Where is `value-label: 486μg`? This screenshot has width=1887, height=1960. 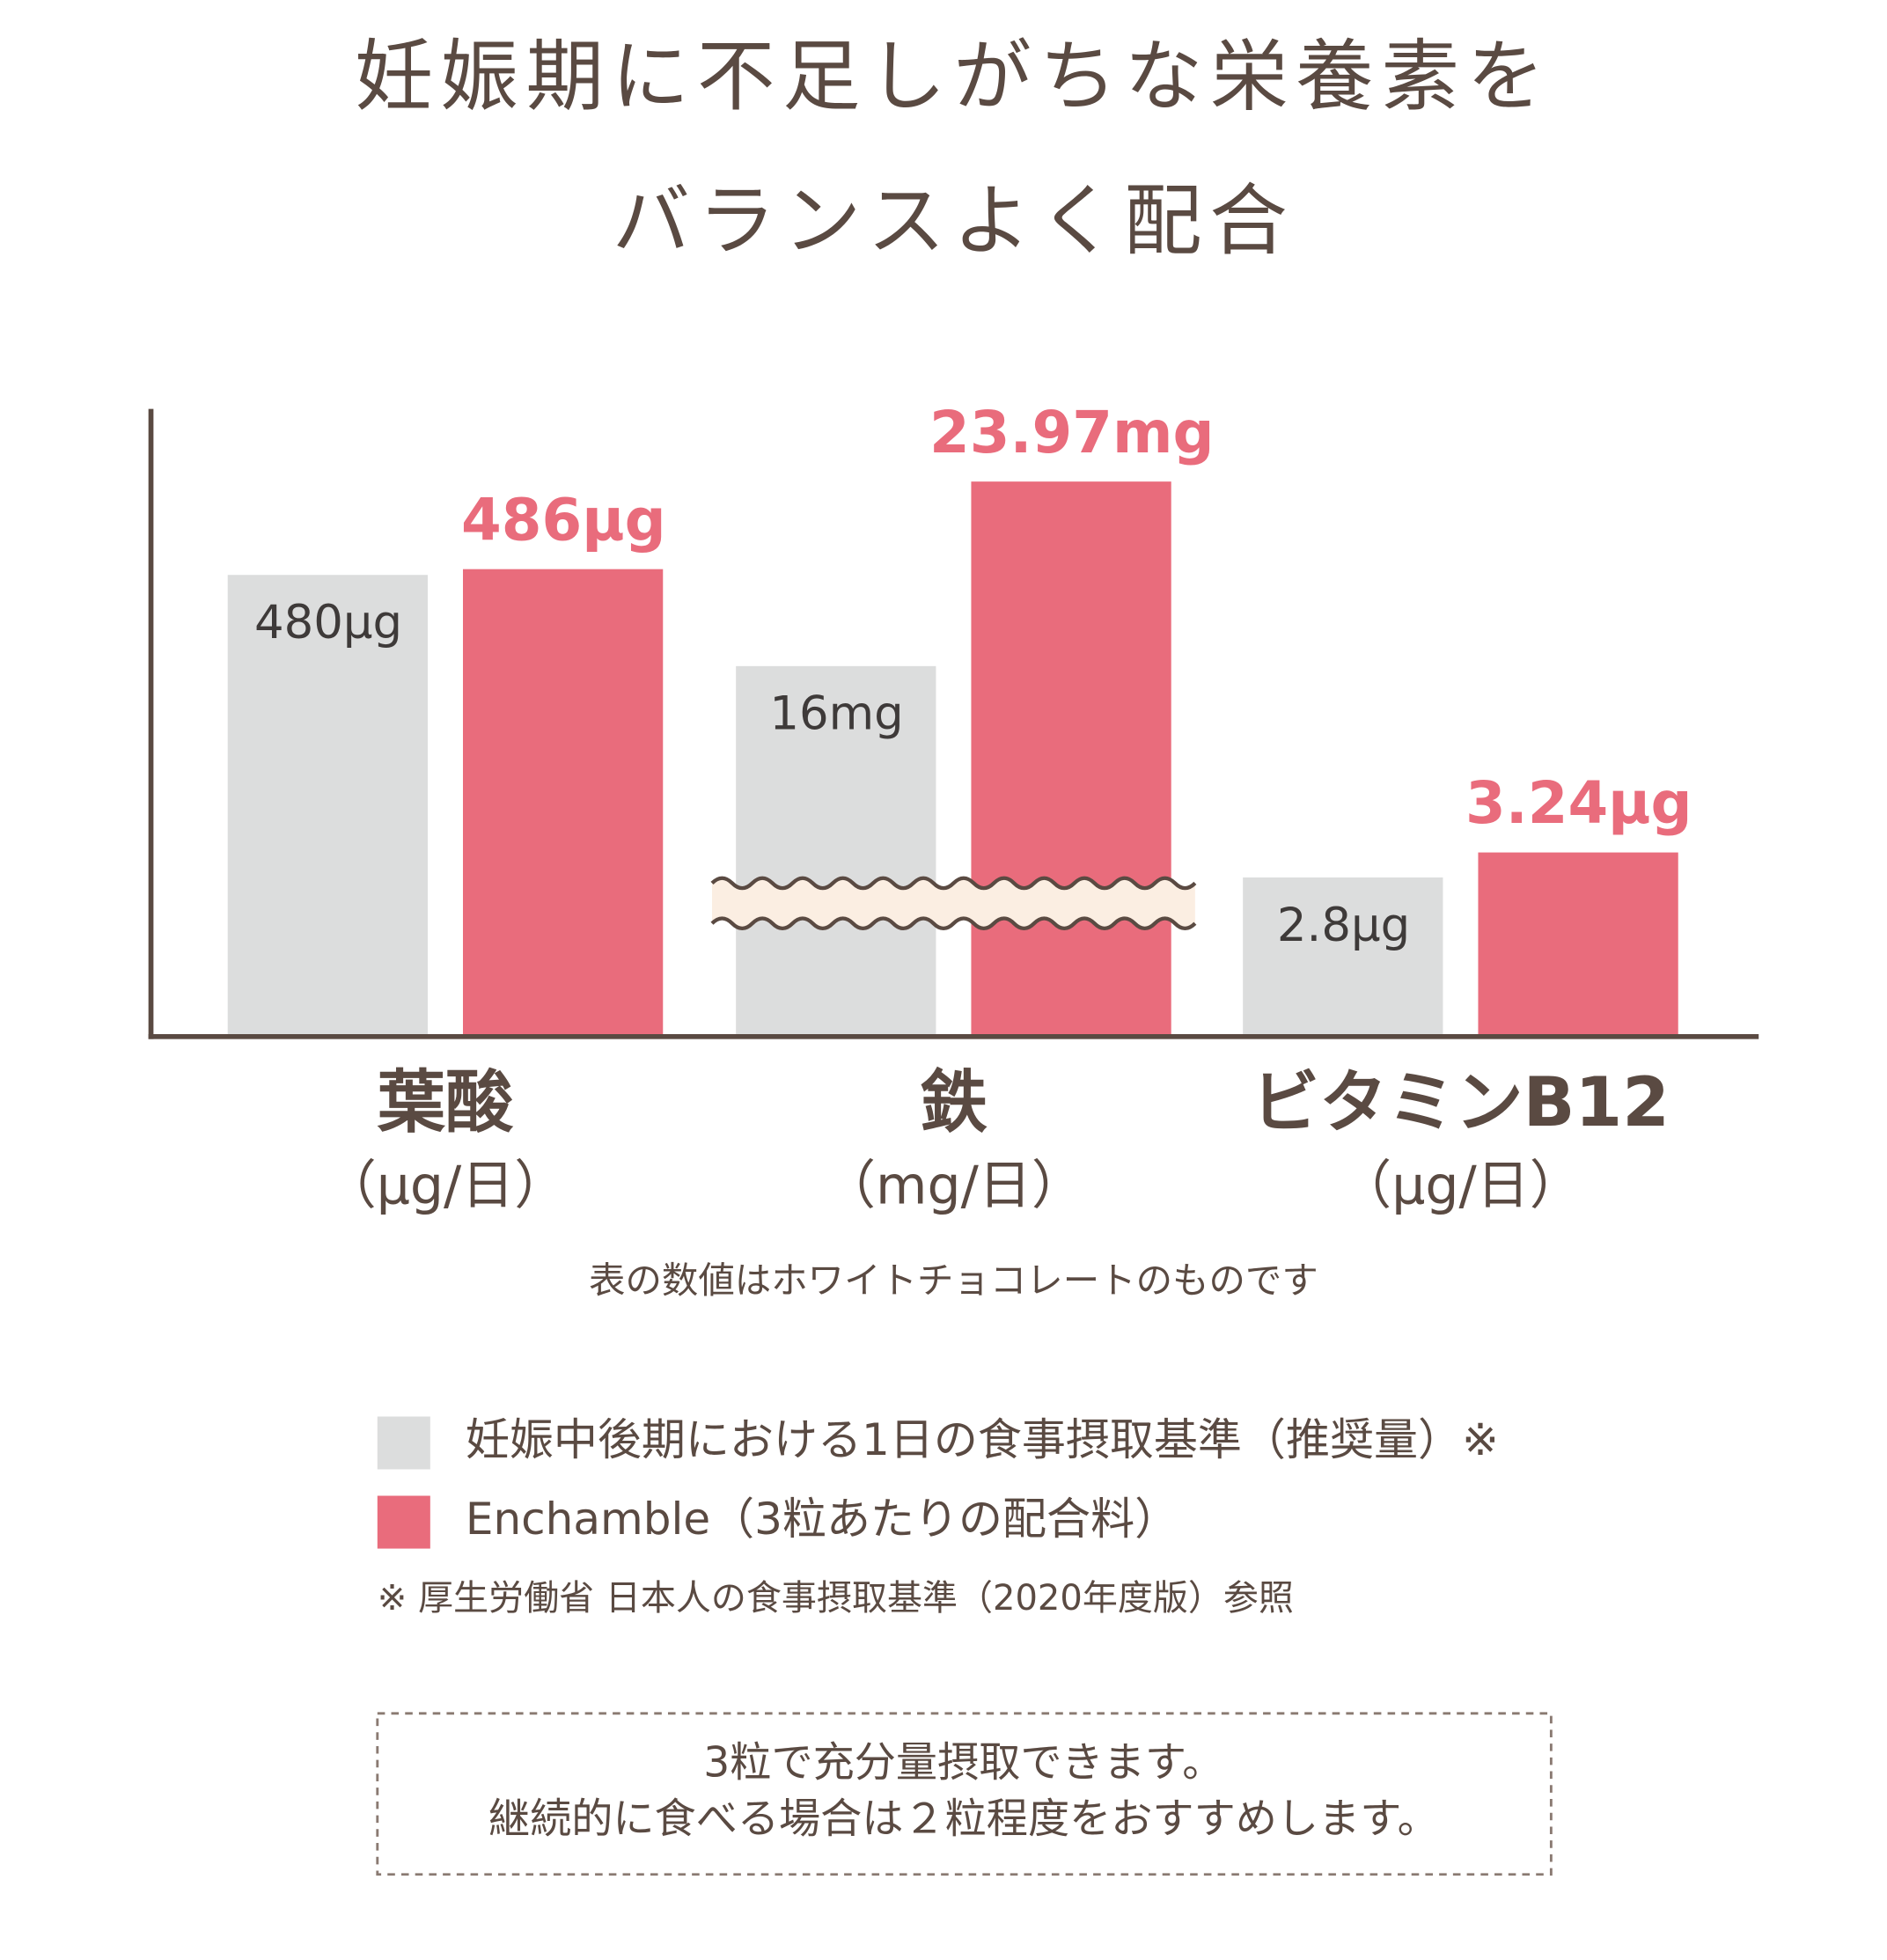 value-label: 486μg is located at coordinates (563, 520).